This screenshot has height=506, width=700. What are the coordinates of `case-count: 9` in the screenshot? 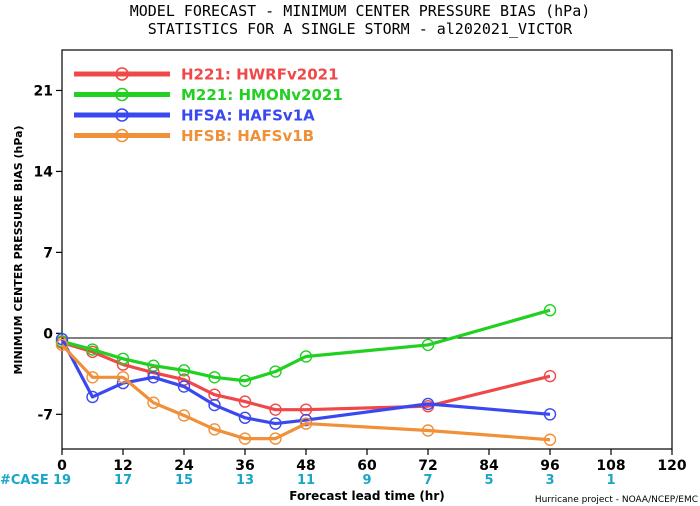 It's located at (366, 480).